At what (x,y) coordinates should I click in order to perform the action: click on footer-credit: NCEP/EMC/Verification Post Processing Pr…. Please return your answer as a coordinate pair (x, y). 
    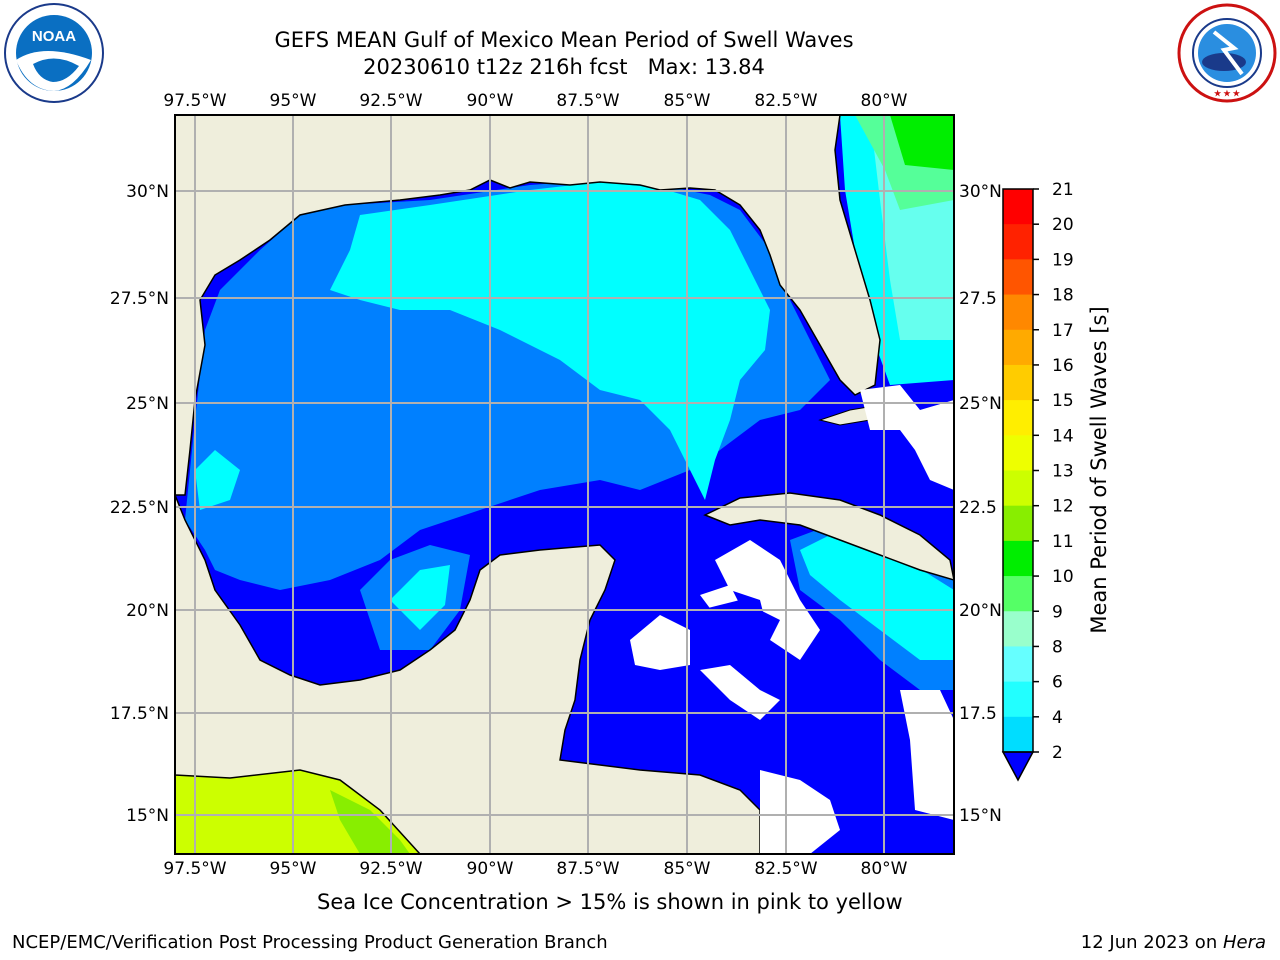
    Looking at the image, I should click on (310, 942).